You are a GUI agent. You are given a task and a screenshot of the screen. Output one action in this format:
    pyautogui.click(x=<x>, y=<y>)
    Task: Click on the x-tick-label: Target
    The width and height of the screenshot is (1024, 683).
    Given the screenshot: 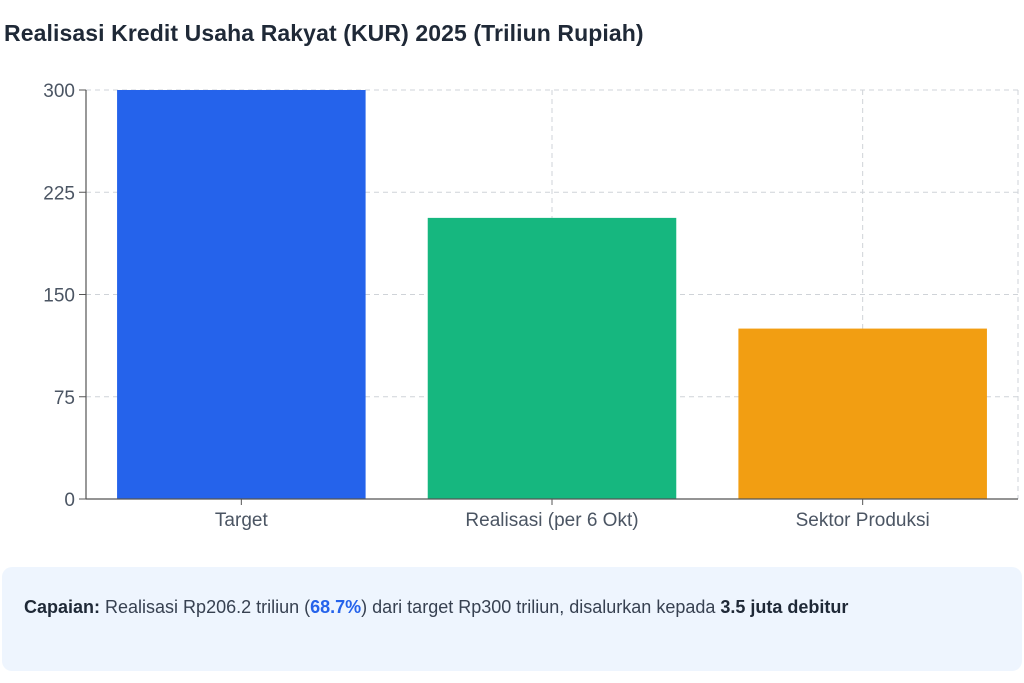 What is the action you would take?
    pyautogui.click(x=242, y=520)
    